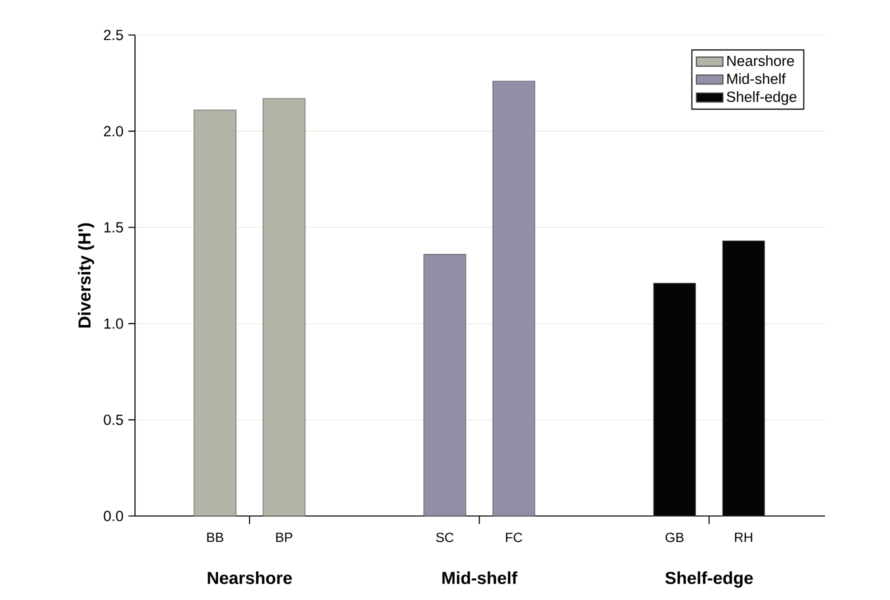  Describe the element at coordinates (743, 537) in the screenshot. I see `x-tick-label: RH` at that location.